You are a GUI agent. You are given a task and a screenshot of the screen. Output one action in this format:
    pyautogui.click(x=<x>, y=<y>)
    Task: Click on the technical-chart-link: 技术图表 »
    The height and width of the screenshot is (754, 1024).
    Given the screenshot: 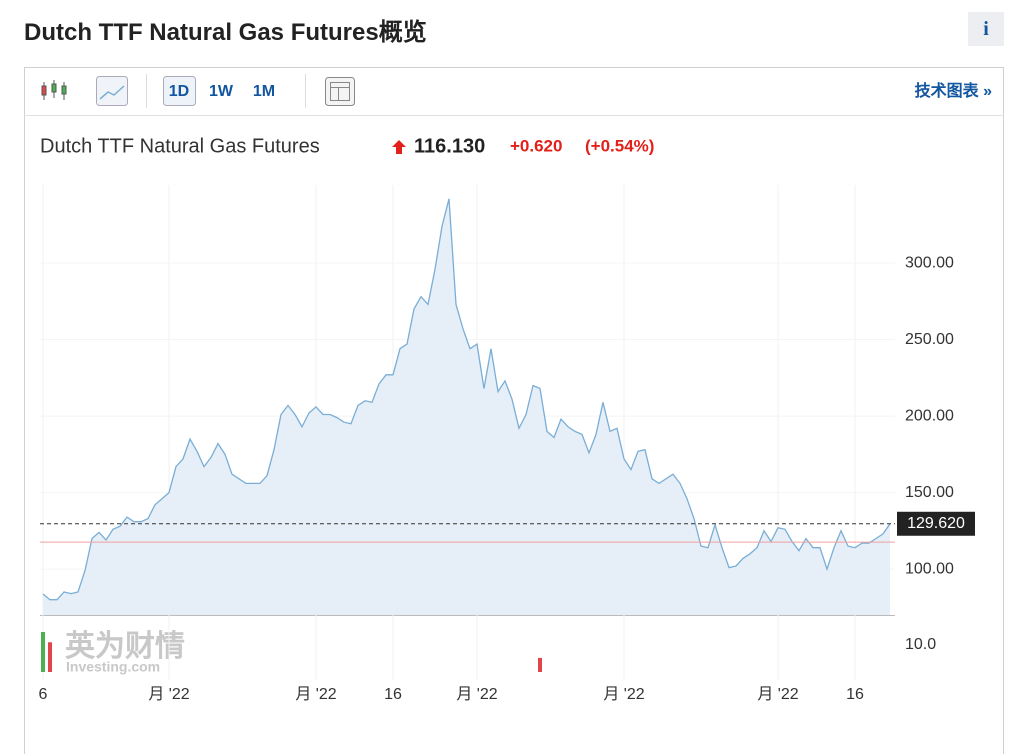 What is the action you would take?
    pyautogui.click(x=953, y=90)
    